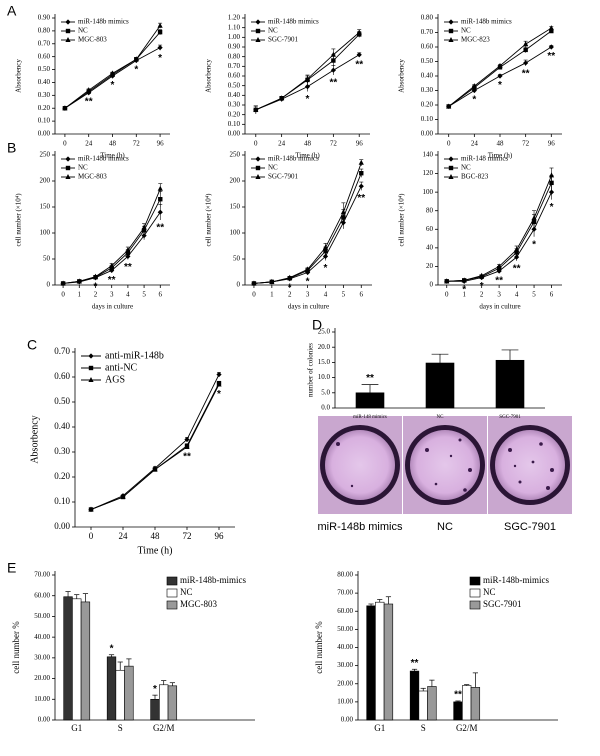 The image size is (600, 756). I want to click on y-tick-label: 0.10, so click(234, 124).